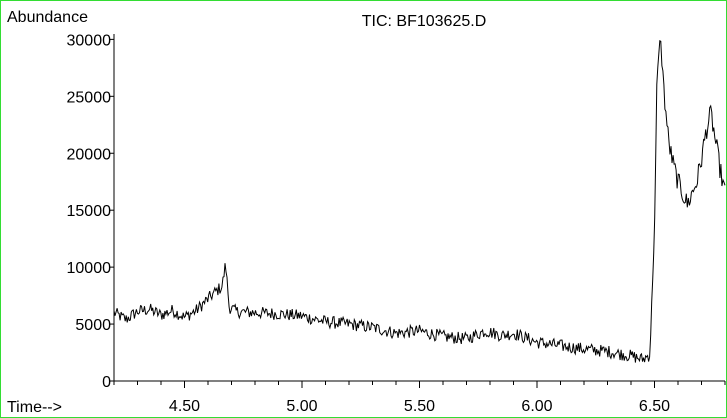 This screenshot has width=727, height=418. What do you see at coordinates (93, 325) in the screenshot?
I see `y-tick-label: 5000` at bounding box center [93, 325].